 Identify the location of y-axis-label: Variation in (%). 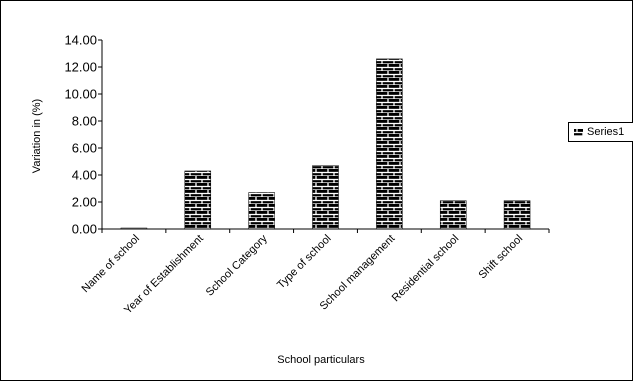
(37, 136).